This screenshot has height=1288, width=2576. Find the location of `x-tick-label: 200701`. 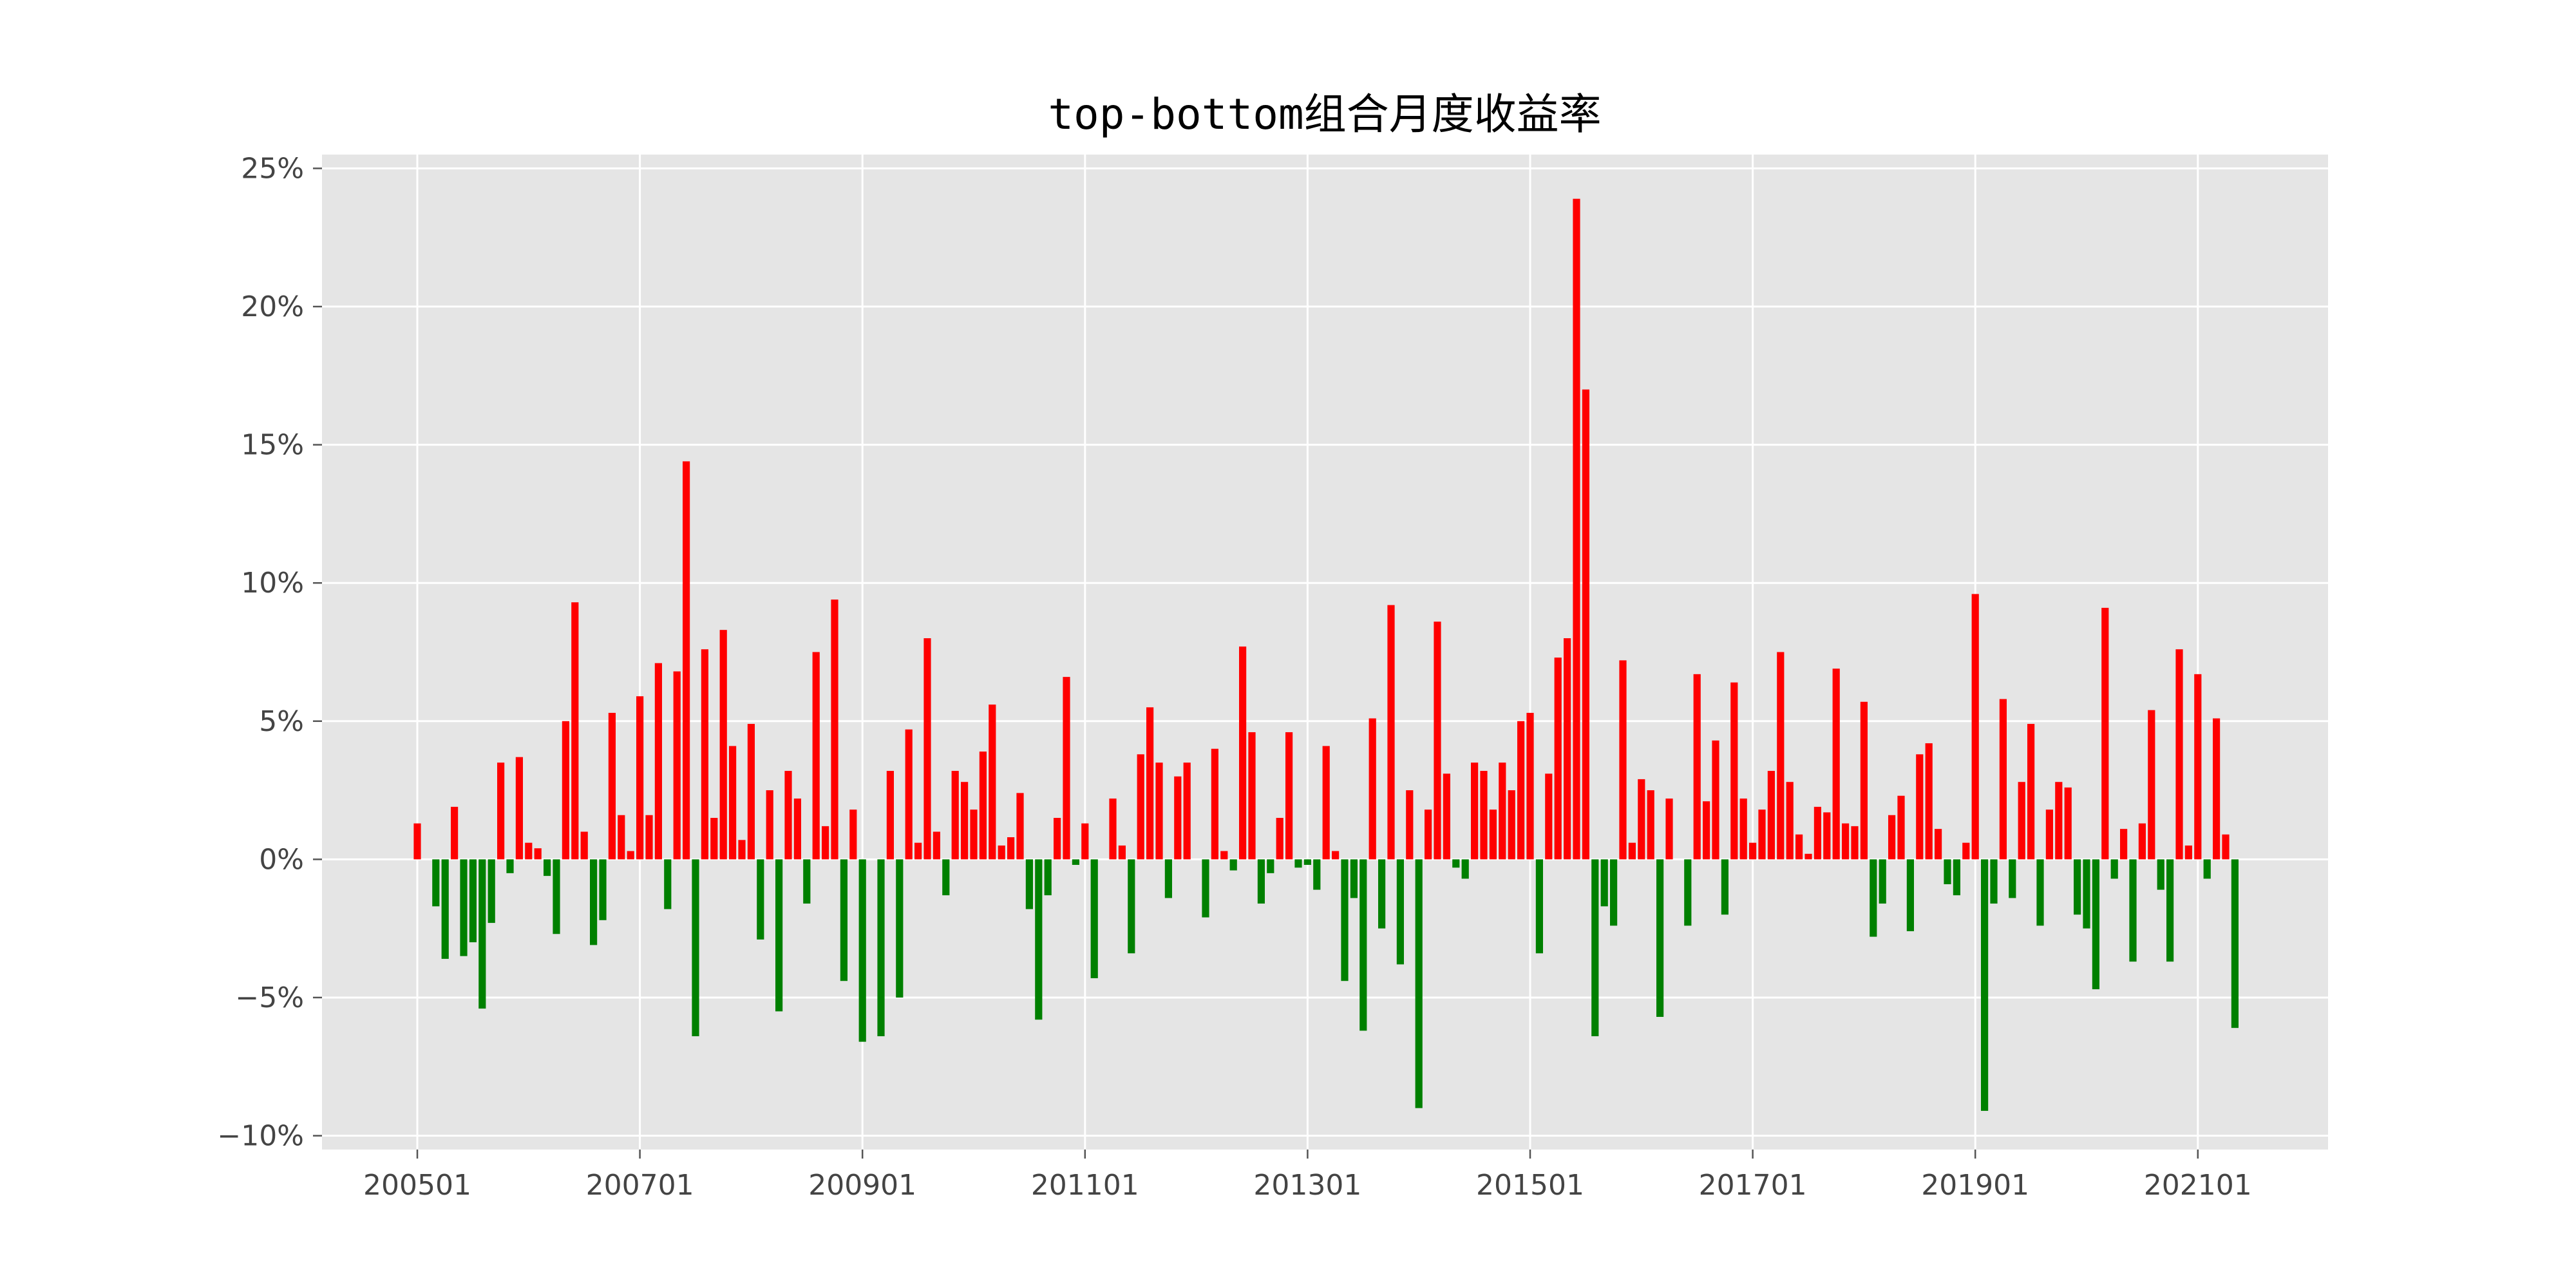

x-tick-label: 200701 is located at coordinates (640, 1186).